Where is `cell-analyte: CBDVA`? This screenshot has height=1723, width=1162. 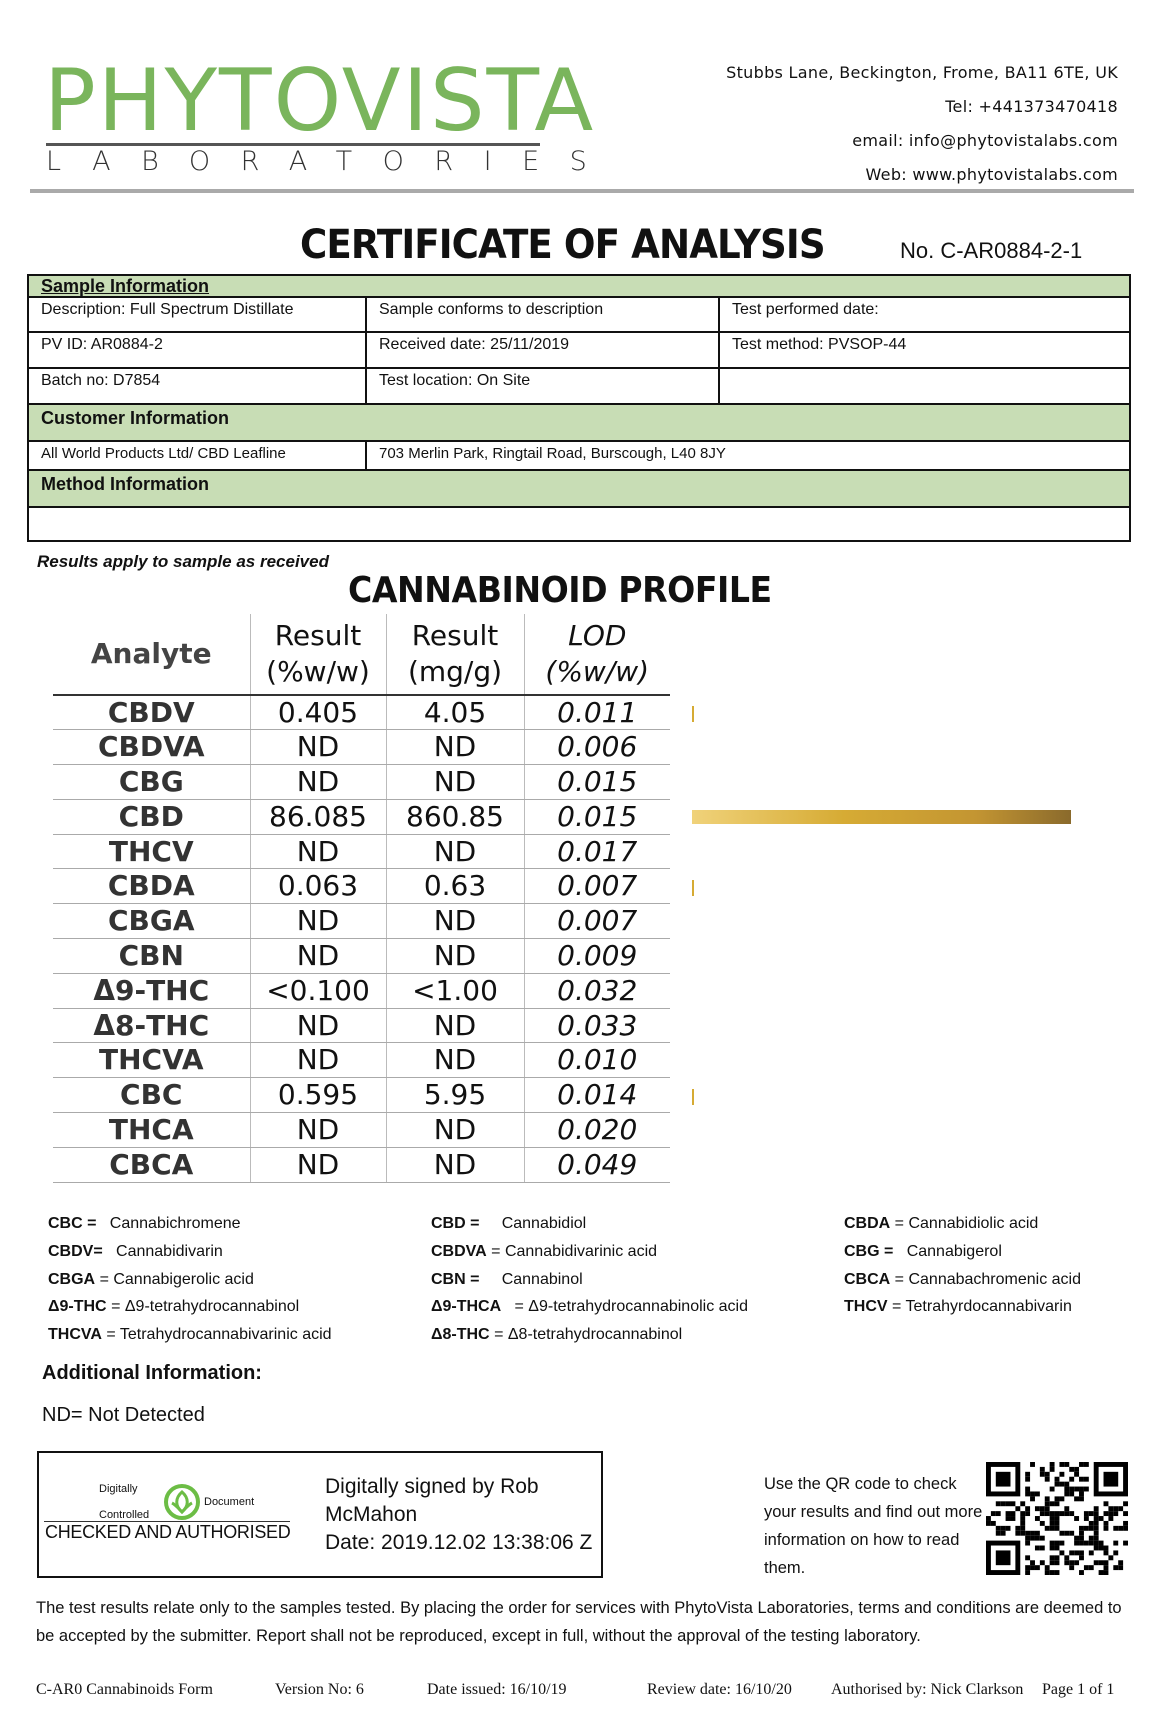 cell-analyte: CBDVA is located at coordinates (151, 747).